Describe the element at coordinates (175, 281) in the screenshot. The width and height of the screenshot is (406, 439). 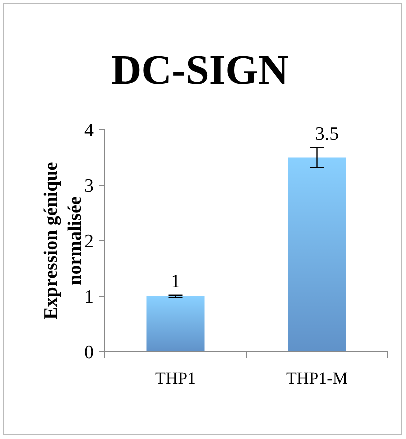
I see `data-label: 1` at that location.